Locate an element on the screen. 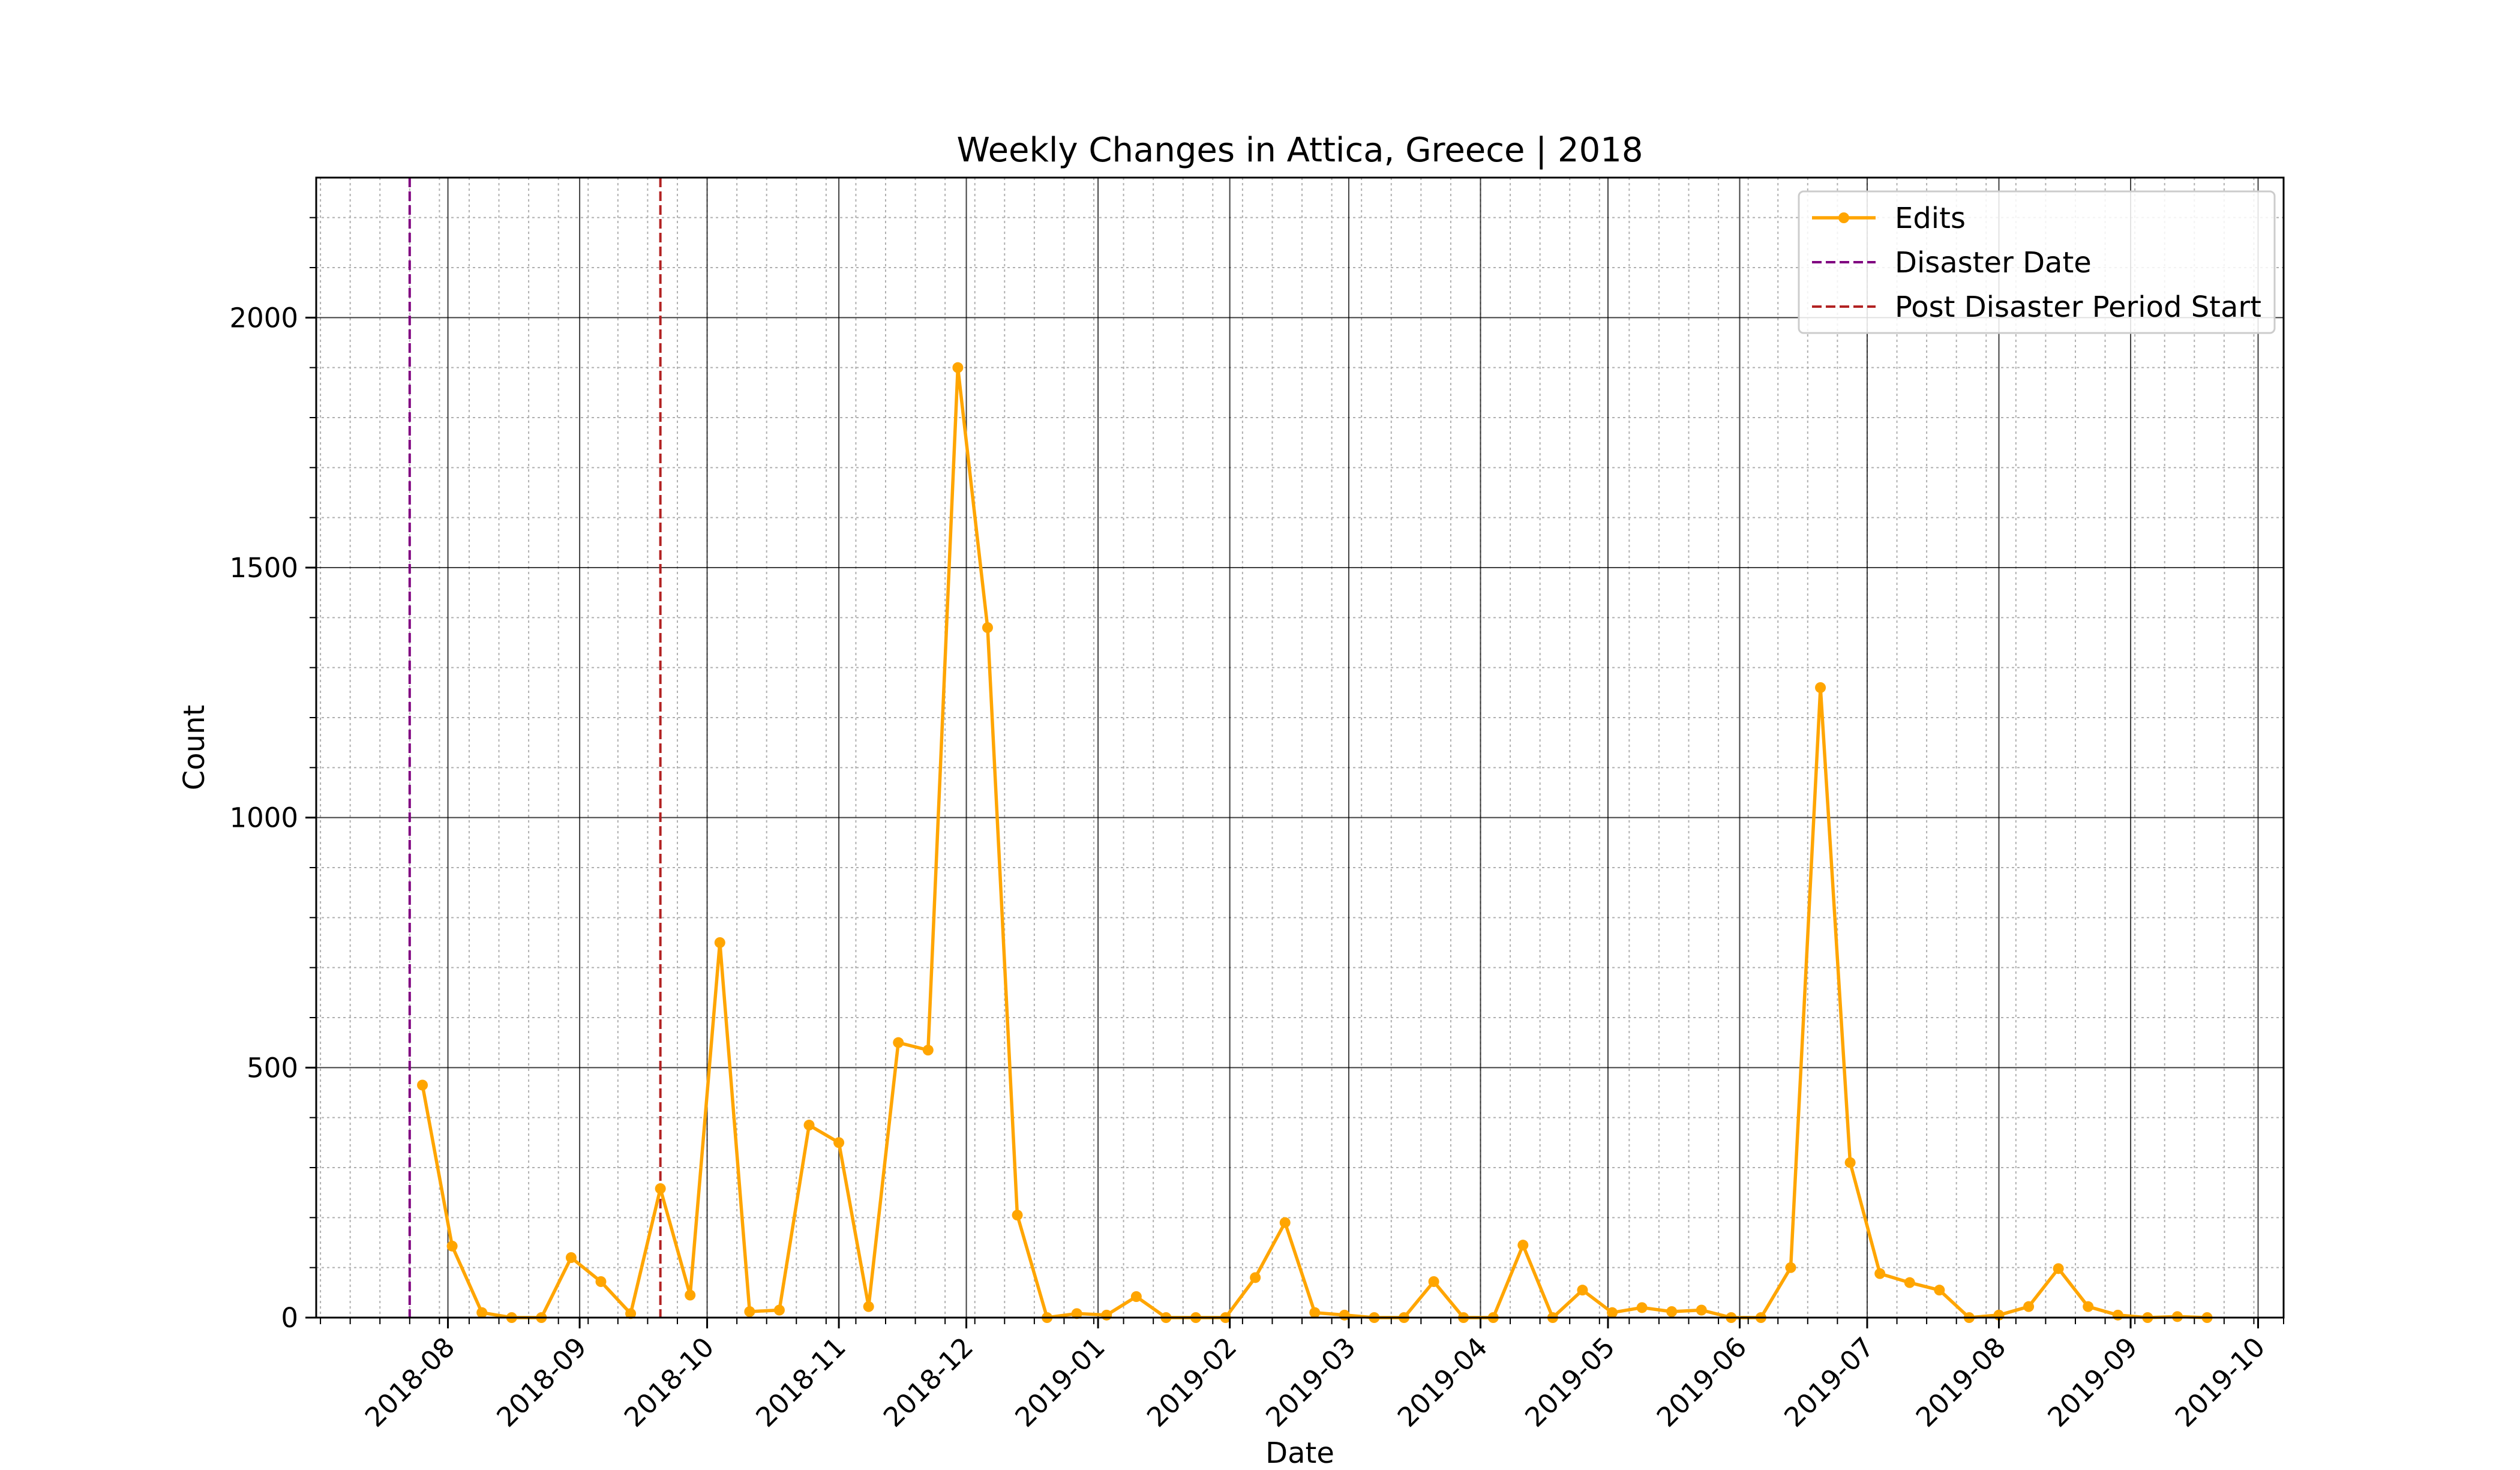 This screenshot has height=1470, width=2520. legend-box is located at coordinates (2037, 262).